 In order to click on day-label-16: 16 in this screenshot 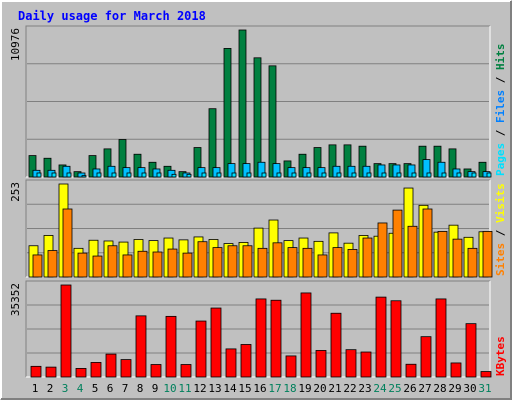, I will do `click(259, 388)`.